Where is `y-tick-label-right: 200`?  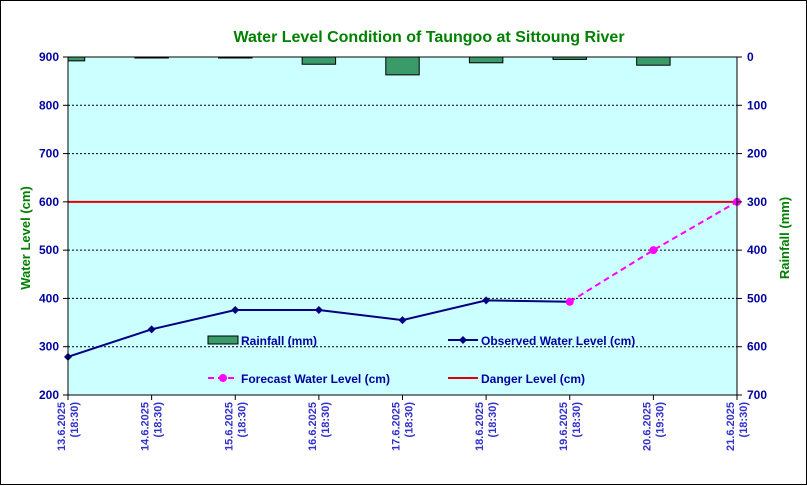 y-tick-label-right: 200 is located at coordinates (757, 154).